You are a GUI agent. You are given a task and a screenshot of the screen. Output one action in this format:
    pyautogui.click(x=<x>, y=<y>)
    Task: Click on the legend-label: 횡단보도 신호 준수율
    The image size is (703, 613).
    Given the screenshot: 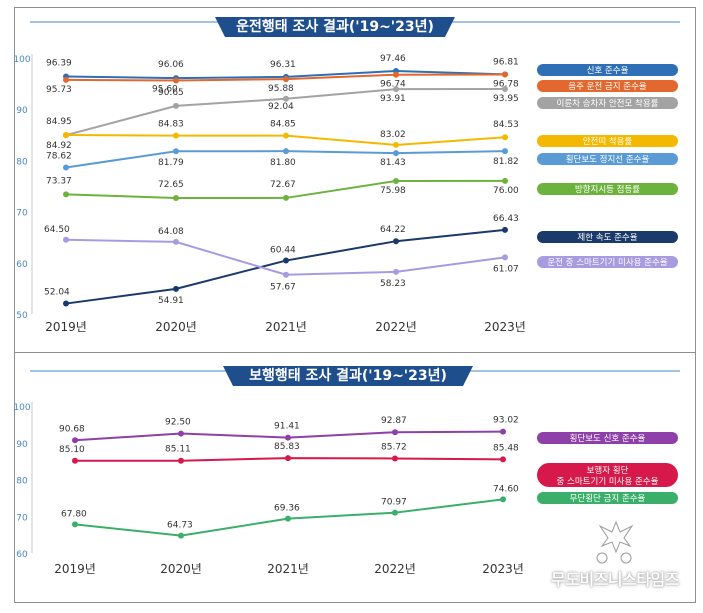 What is the action you would take?
    pyautogui.click(x=608, y=438)
    